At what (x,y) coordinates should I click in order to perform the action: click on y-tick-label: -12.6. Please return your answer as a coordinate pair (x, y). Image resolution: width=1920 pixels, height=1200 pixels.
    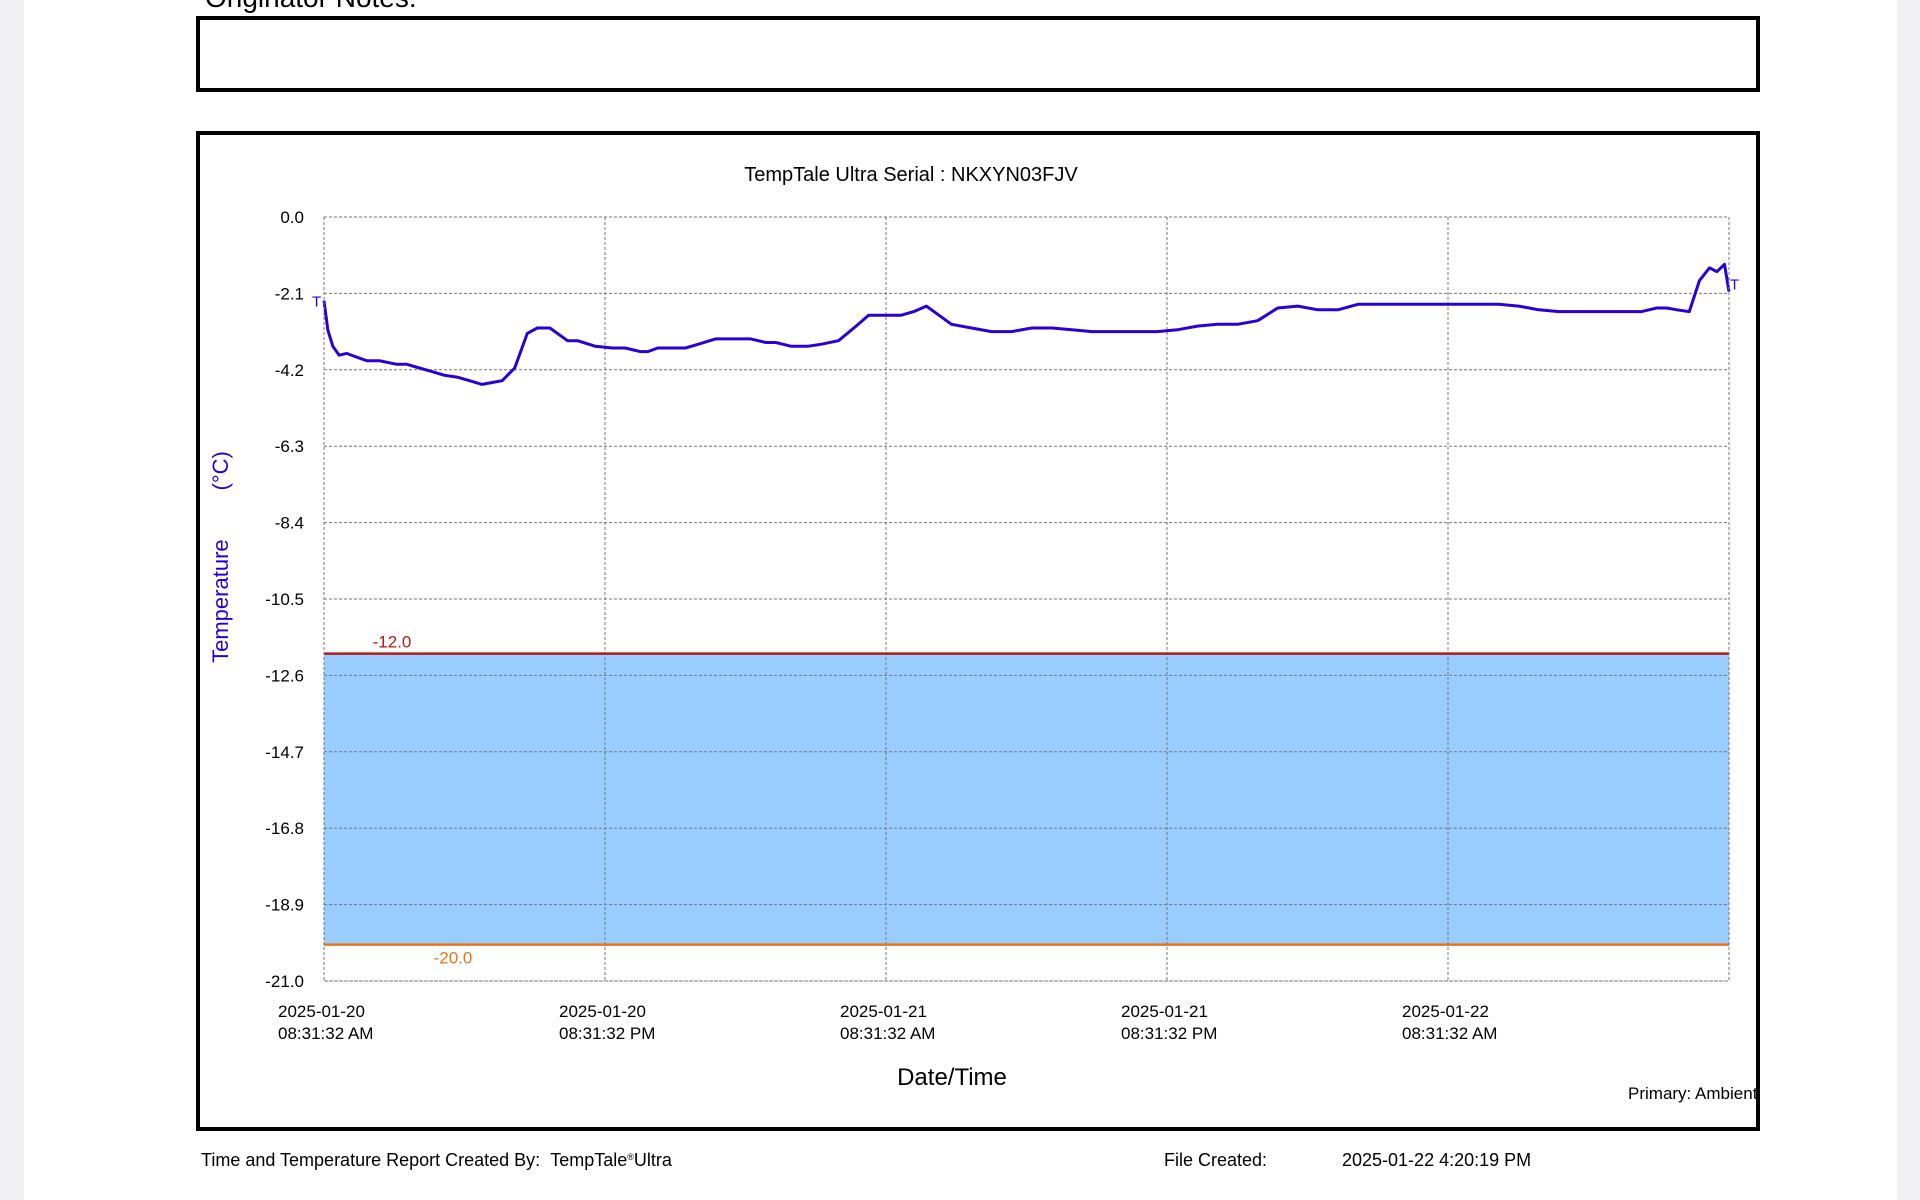
    Looking at the image, I should click on (284, 675).